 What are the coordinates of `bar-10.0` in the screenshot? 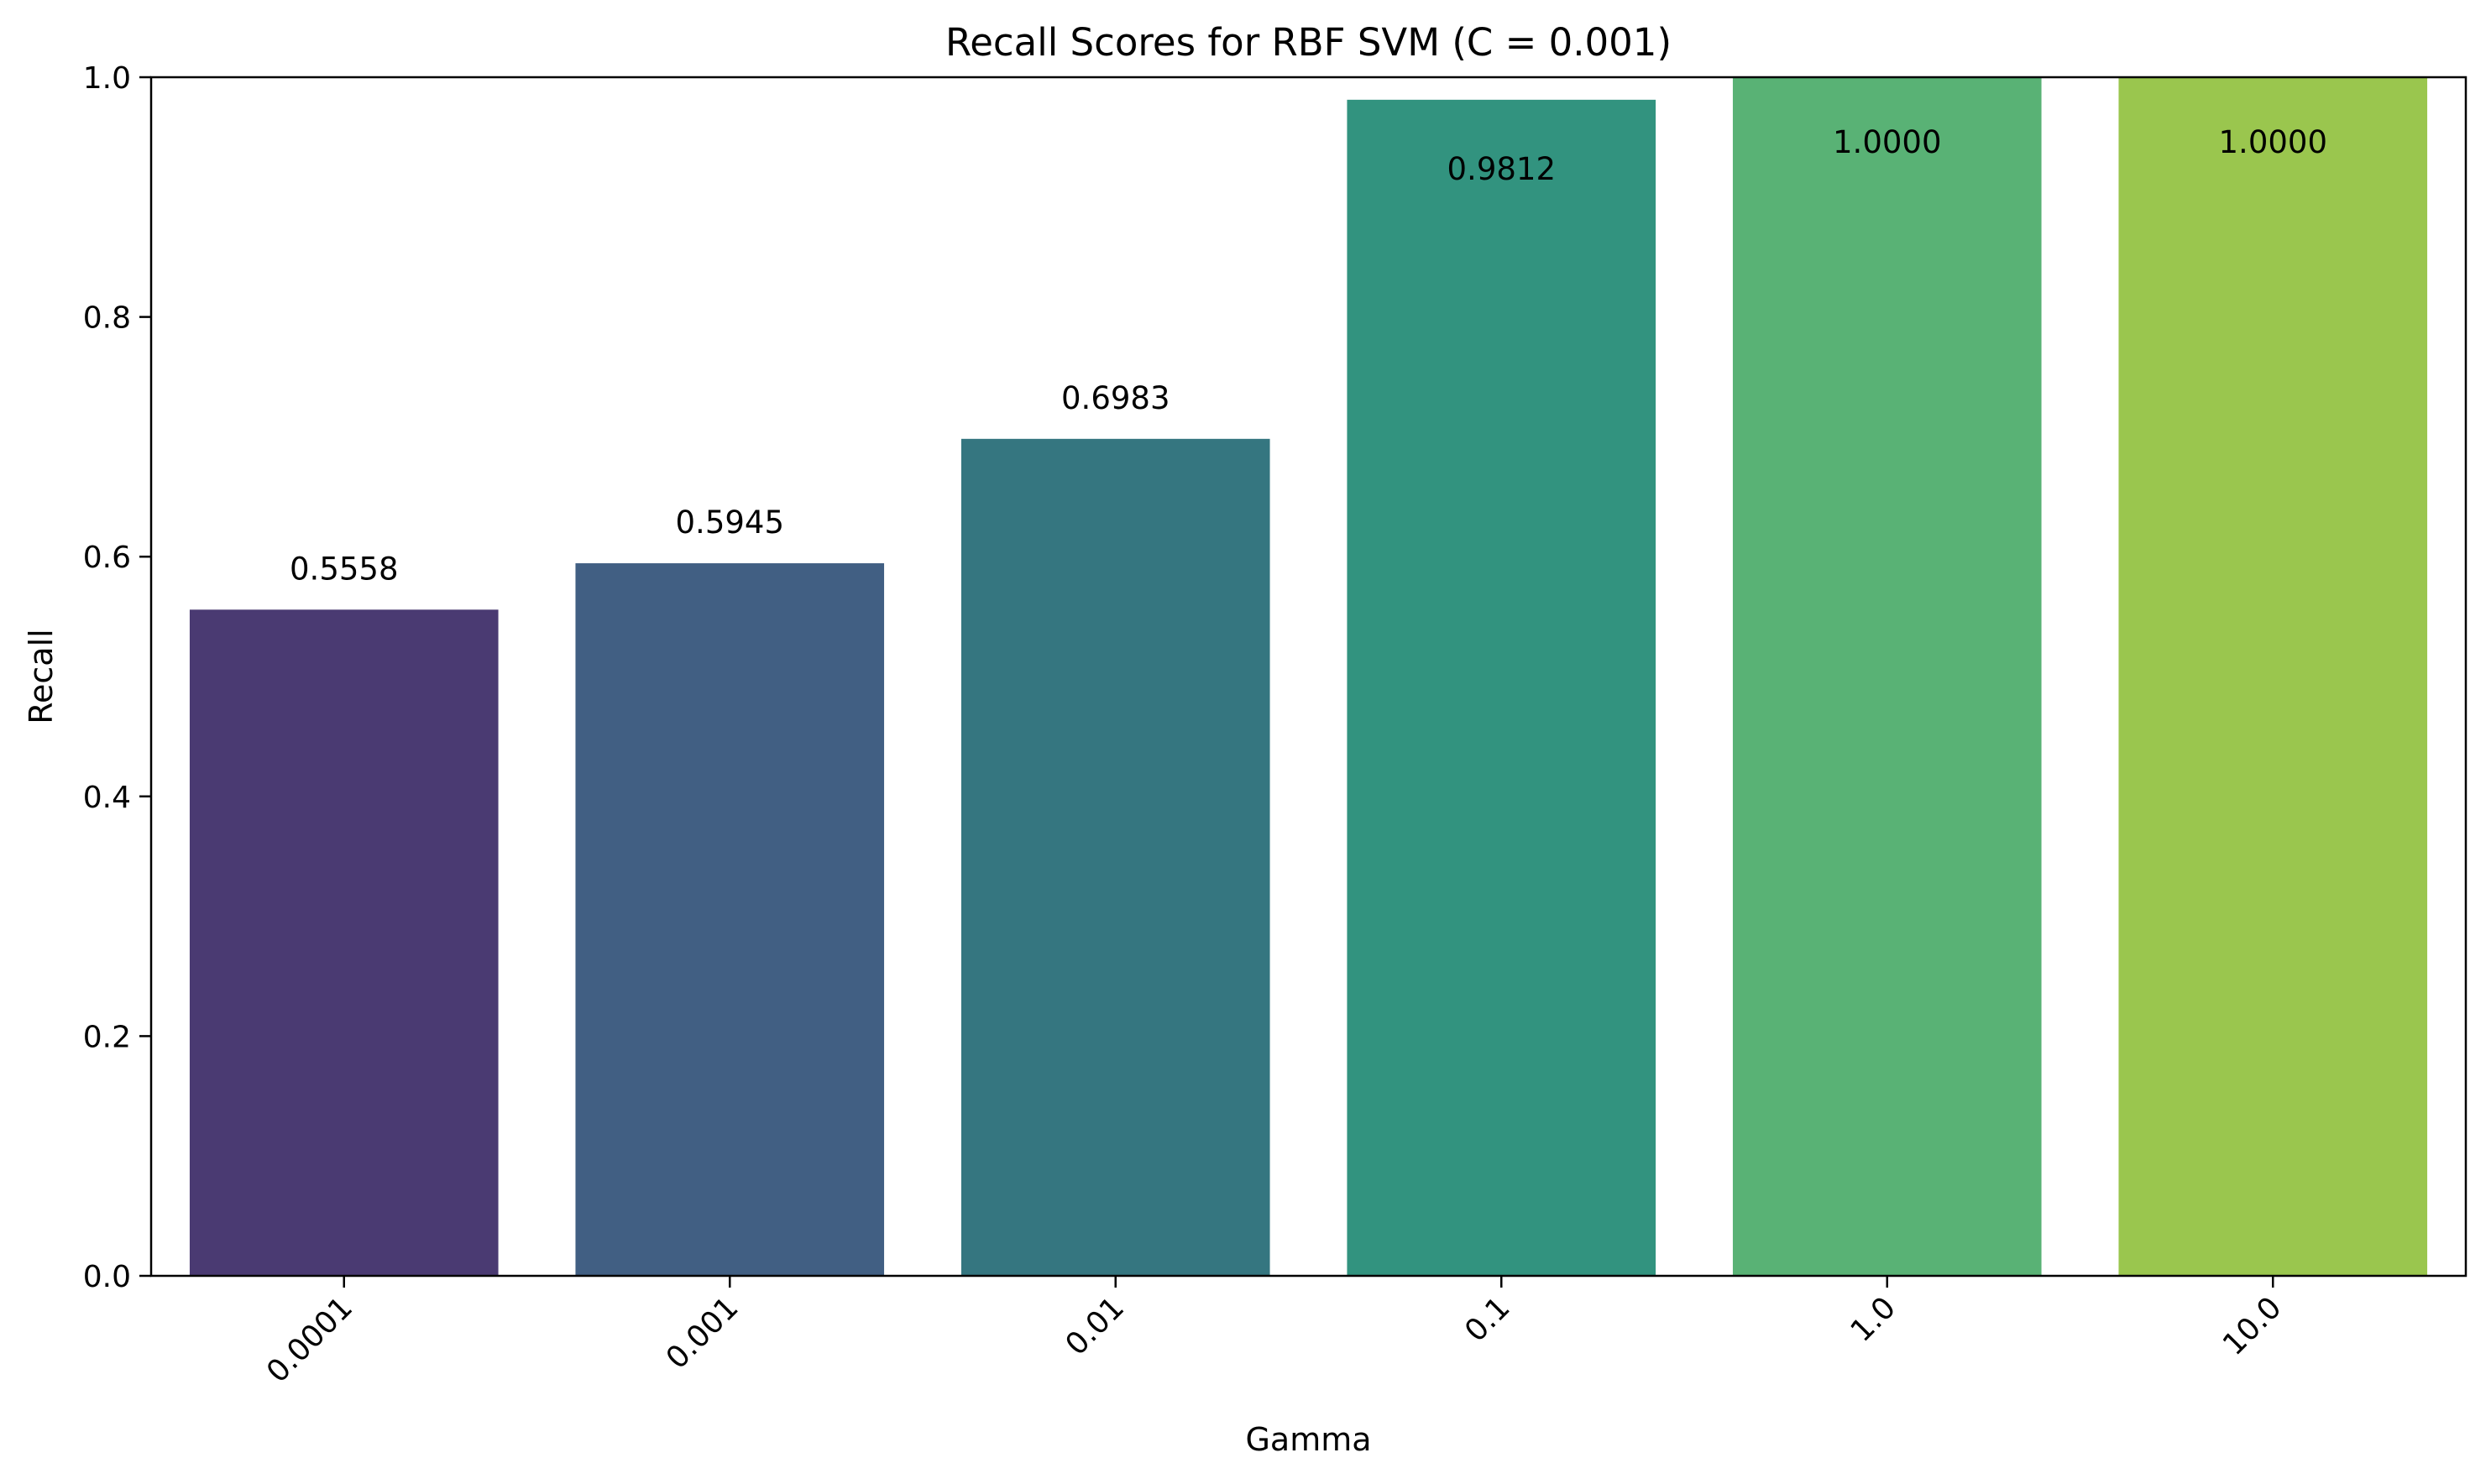 It's located at (2273, 676).